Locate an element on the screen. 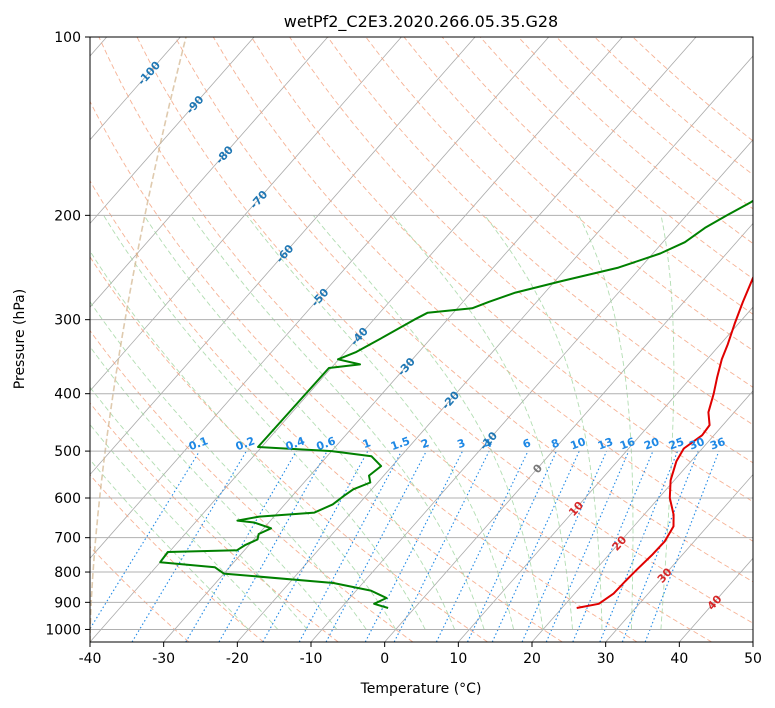 This screenshot has height=708, width=775. y-tick-label: 300 is located at coordinates (67, 321).